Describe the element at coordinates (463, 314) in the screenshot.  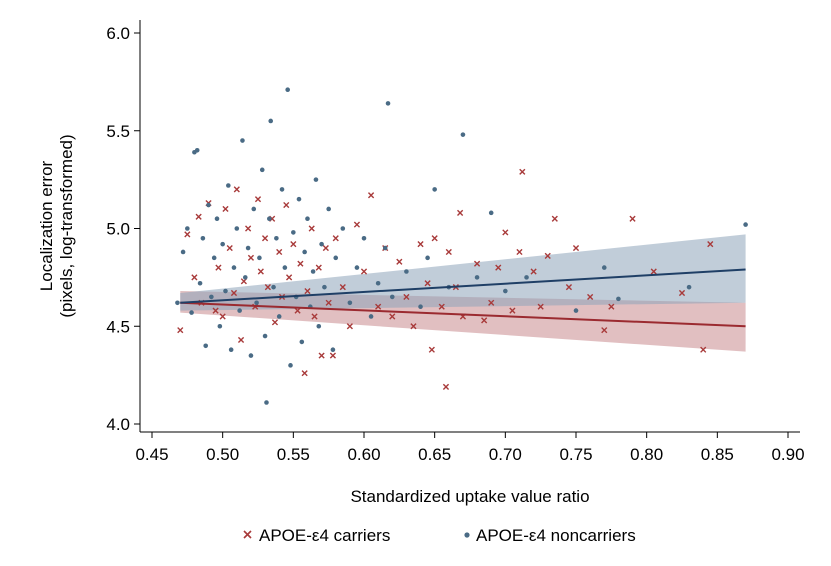
I see `carriers-fit-line` at that location.